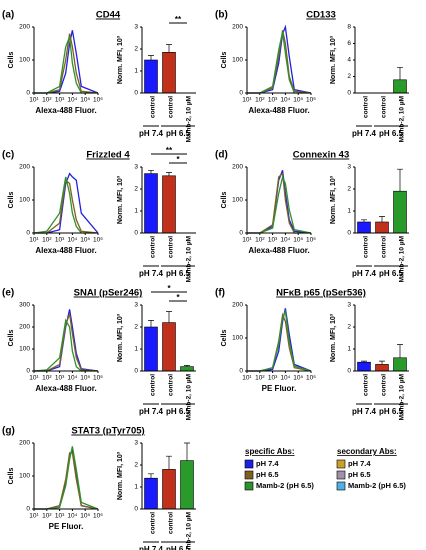 The height and width of the screenshot is (550, 426). I want to click on legend-title: secondary Abs:, so click(367, 451).